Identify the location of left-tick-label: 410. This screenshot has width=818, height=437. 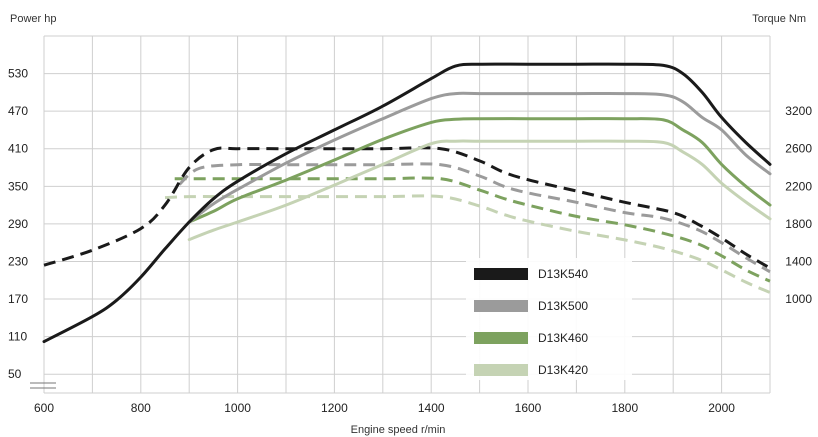
(18, 149).